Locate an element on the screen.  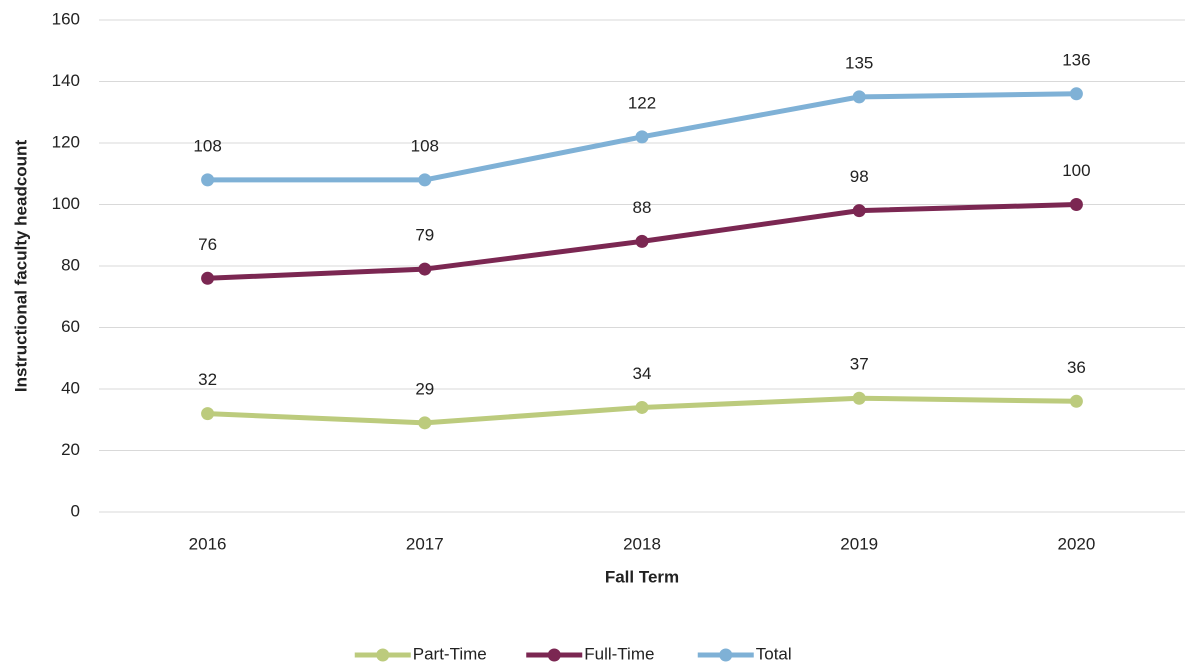
data-label: 98 is located at coordinates (859, 176).